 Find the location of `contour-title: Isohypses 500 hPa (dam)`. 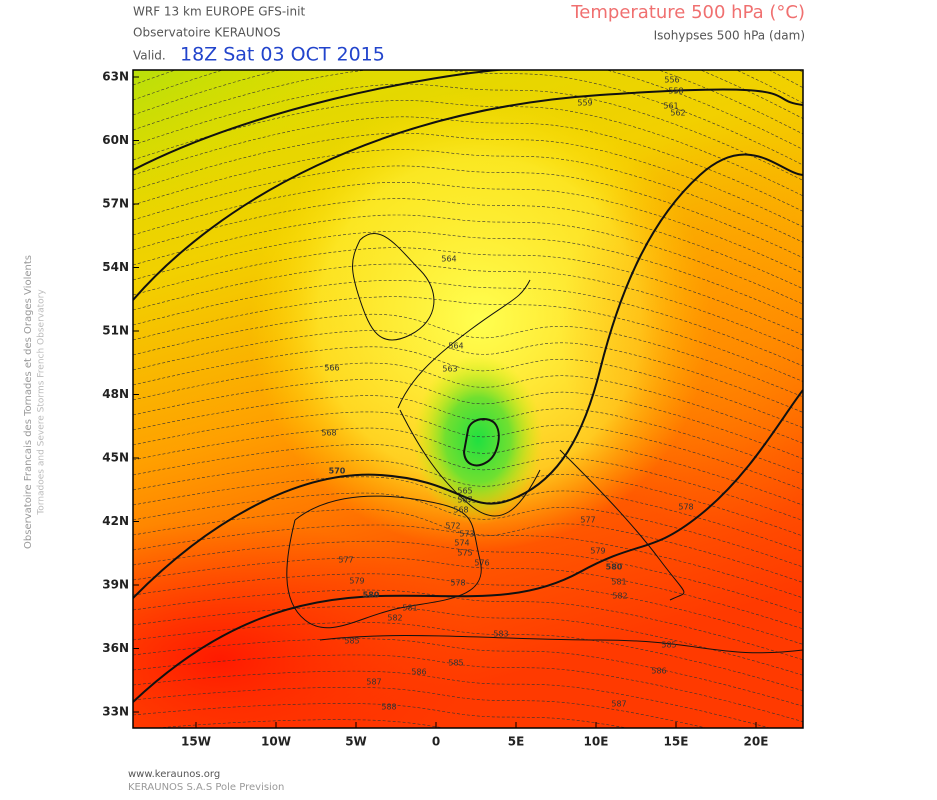

contour-title: Isohypses 500 hPa (dam) is located at coordinates (729, 36).